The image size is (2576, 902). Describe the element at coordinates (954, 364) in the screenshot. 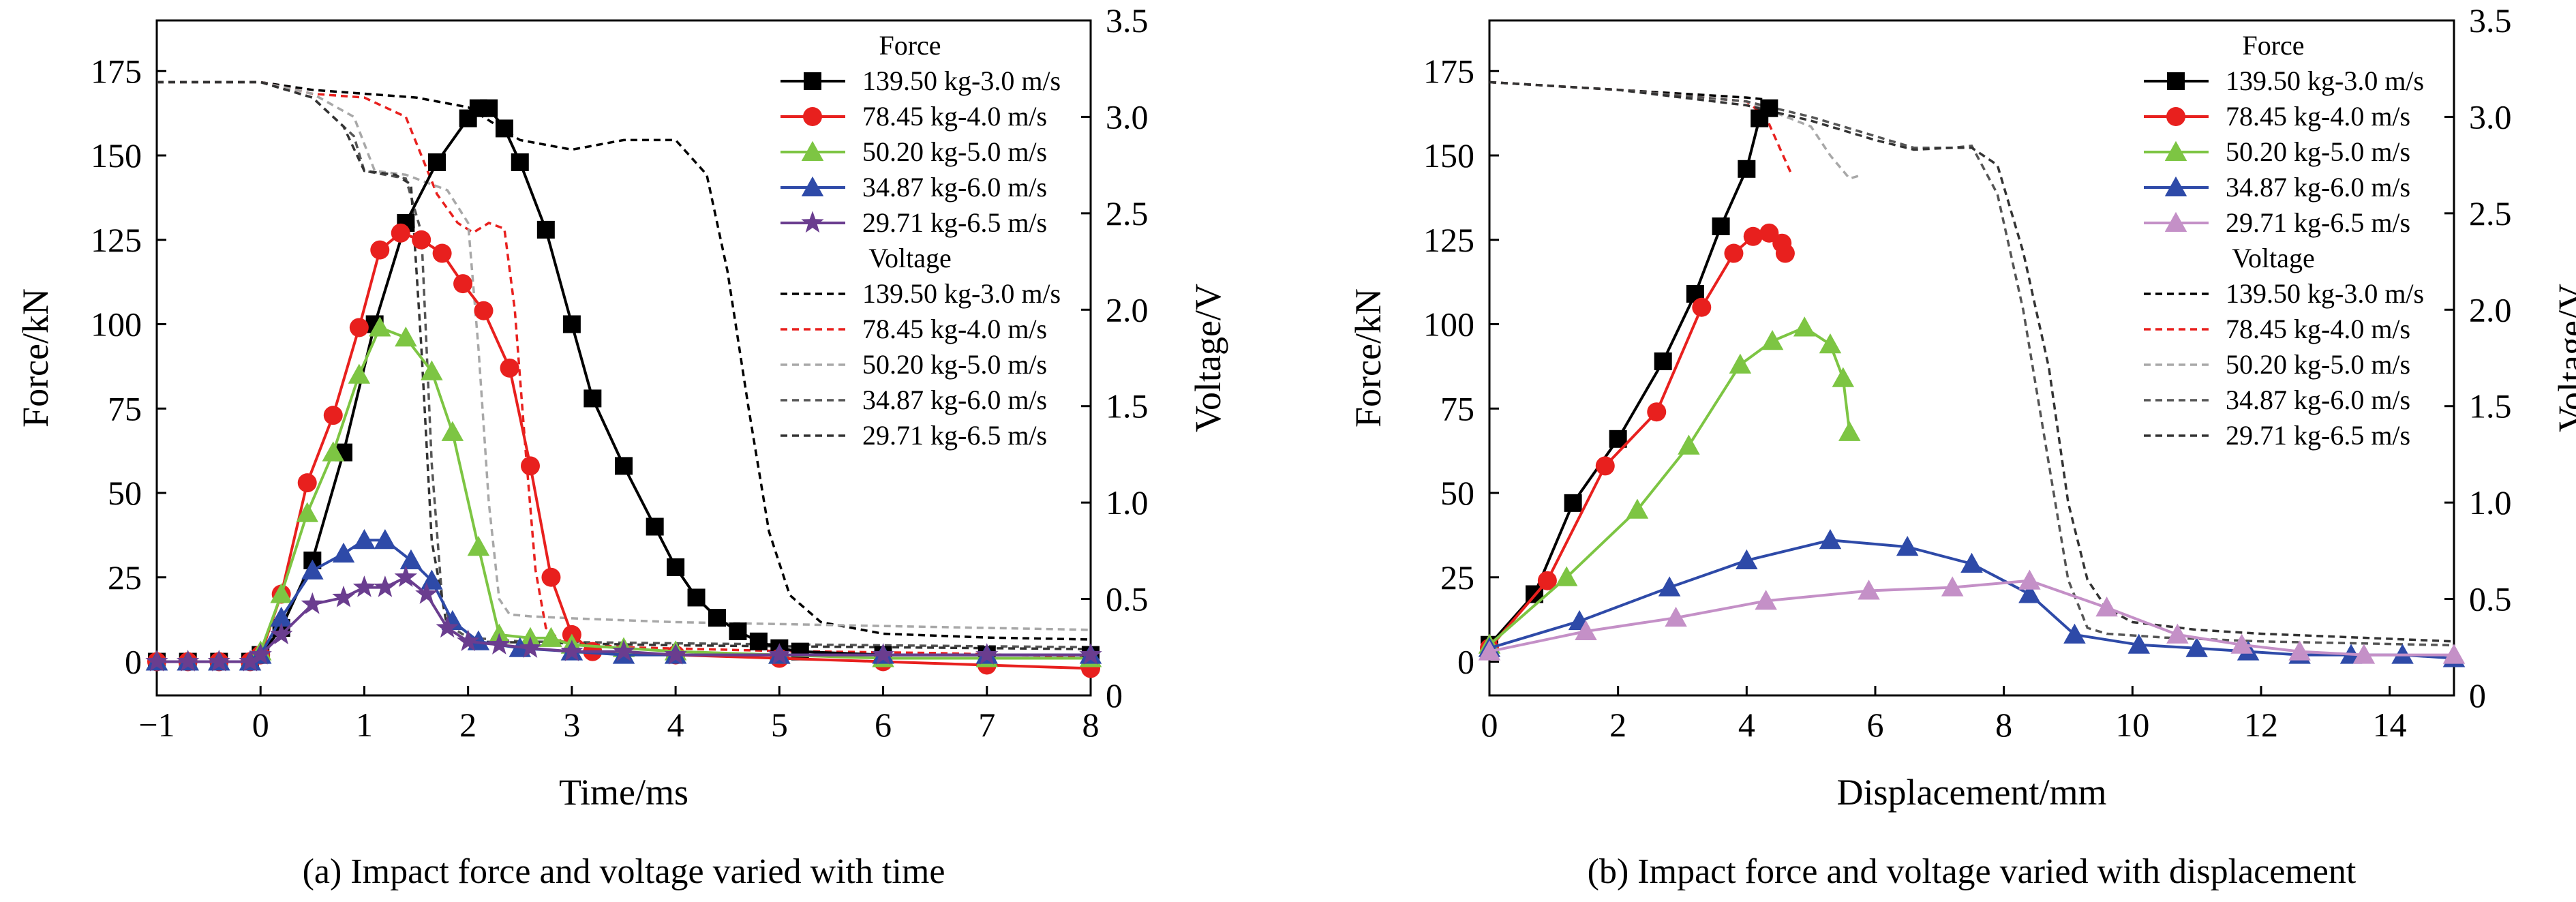

I see `legend-voltage-label: 50.20 kg-5.0 m/s` at that location.